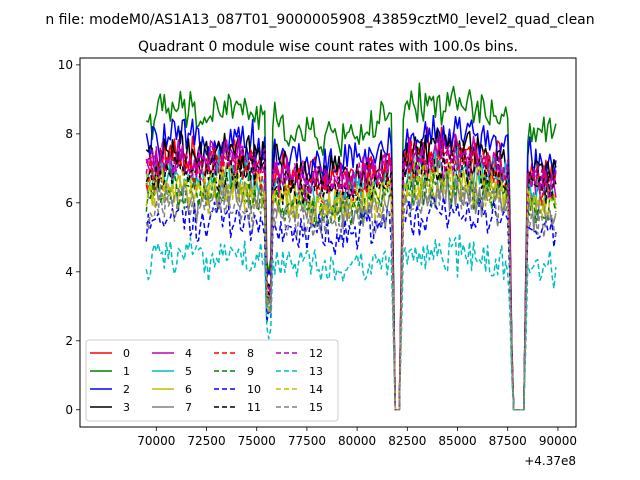  I want to click on y-tick-label: 6, so click(69, 203).